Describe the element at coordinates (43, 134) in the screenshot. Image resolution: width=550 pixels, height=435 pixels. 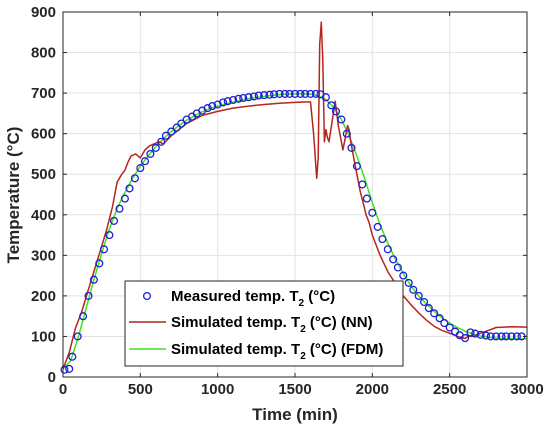
I see `y-tick-label: 600` at that location.